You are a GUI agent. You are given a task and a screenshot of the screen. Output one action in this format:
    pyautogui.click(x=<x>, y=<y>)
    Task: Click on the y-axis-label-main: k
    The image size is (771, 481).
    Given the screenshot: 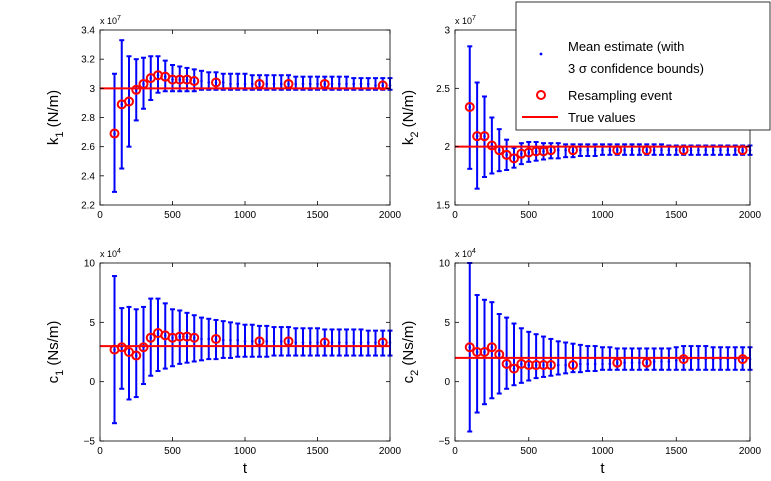 What is the action you would take?
    pyautogui.click(x=408, y=141)
    